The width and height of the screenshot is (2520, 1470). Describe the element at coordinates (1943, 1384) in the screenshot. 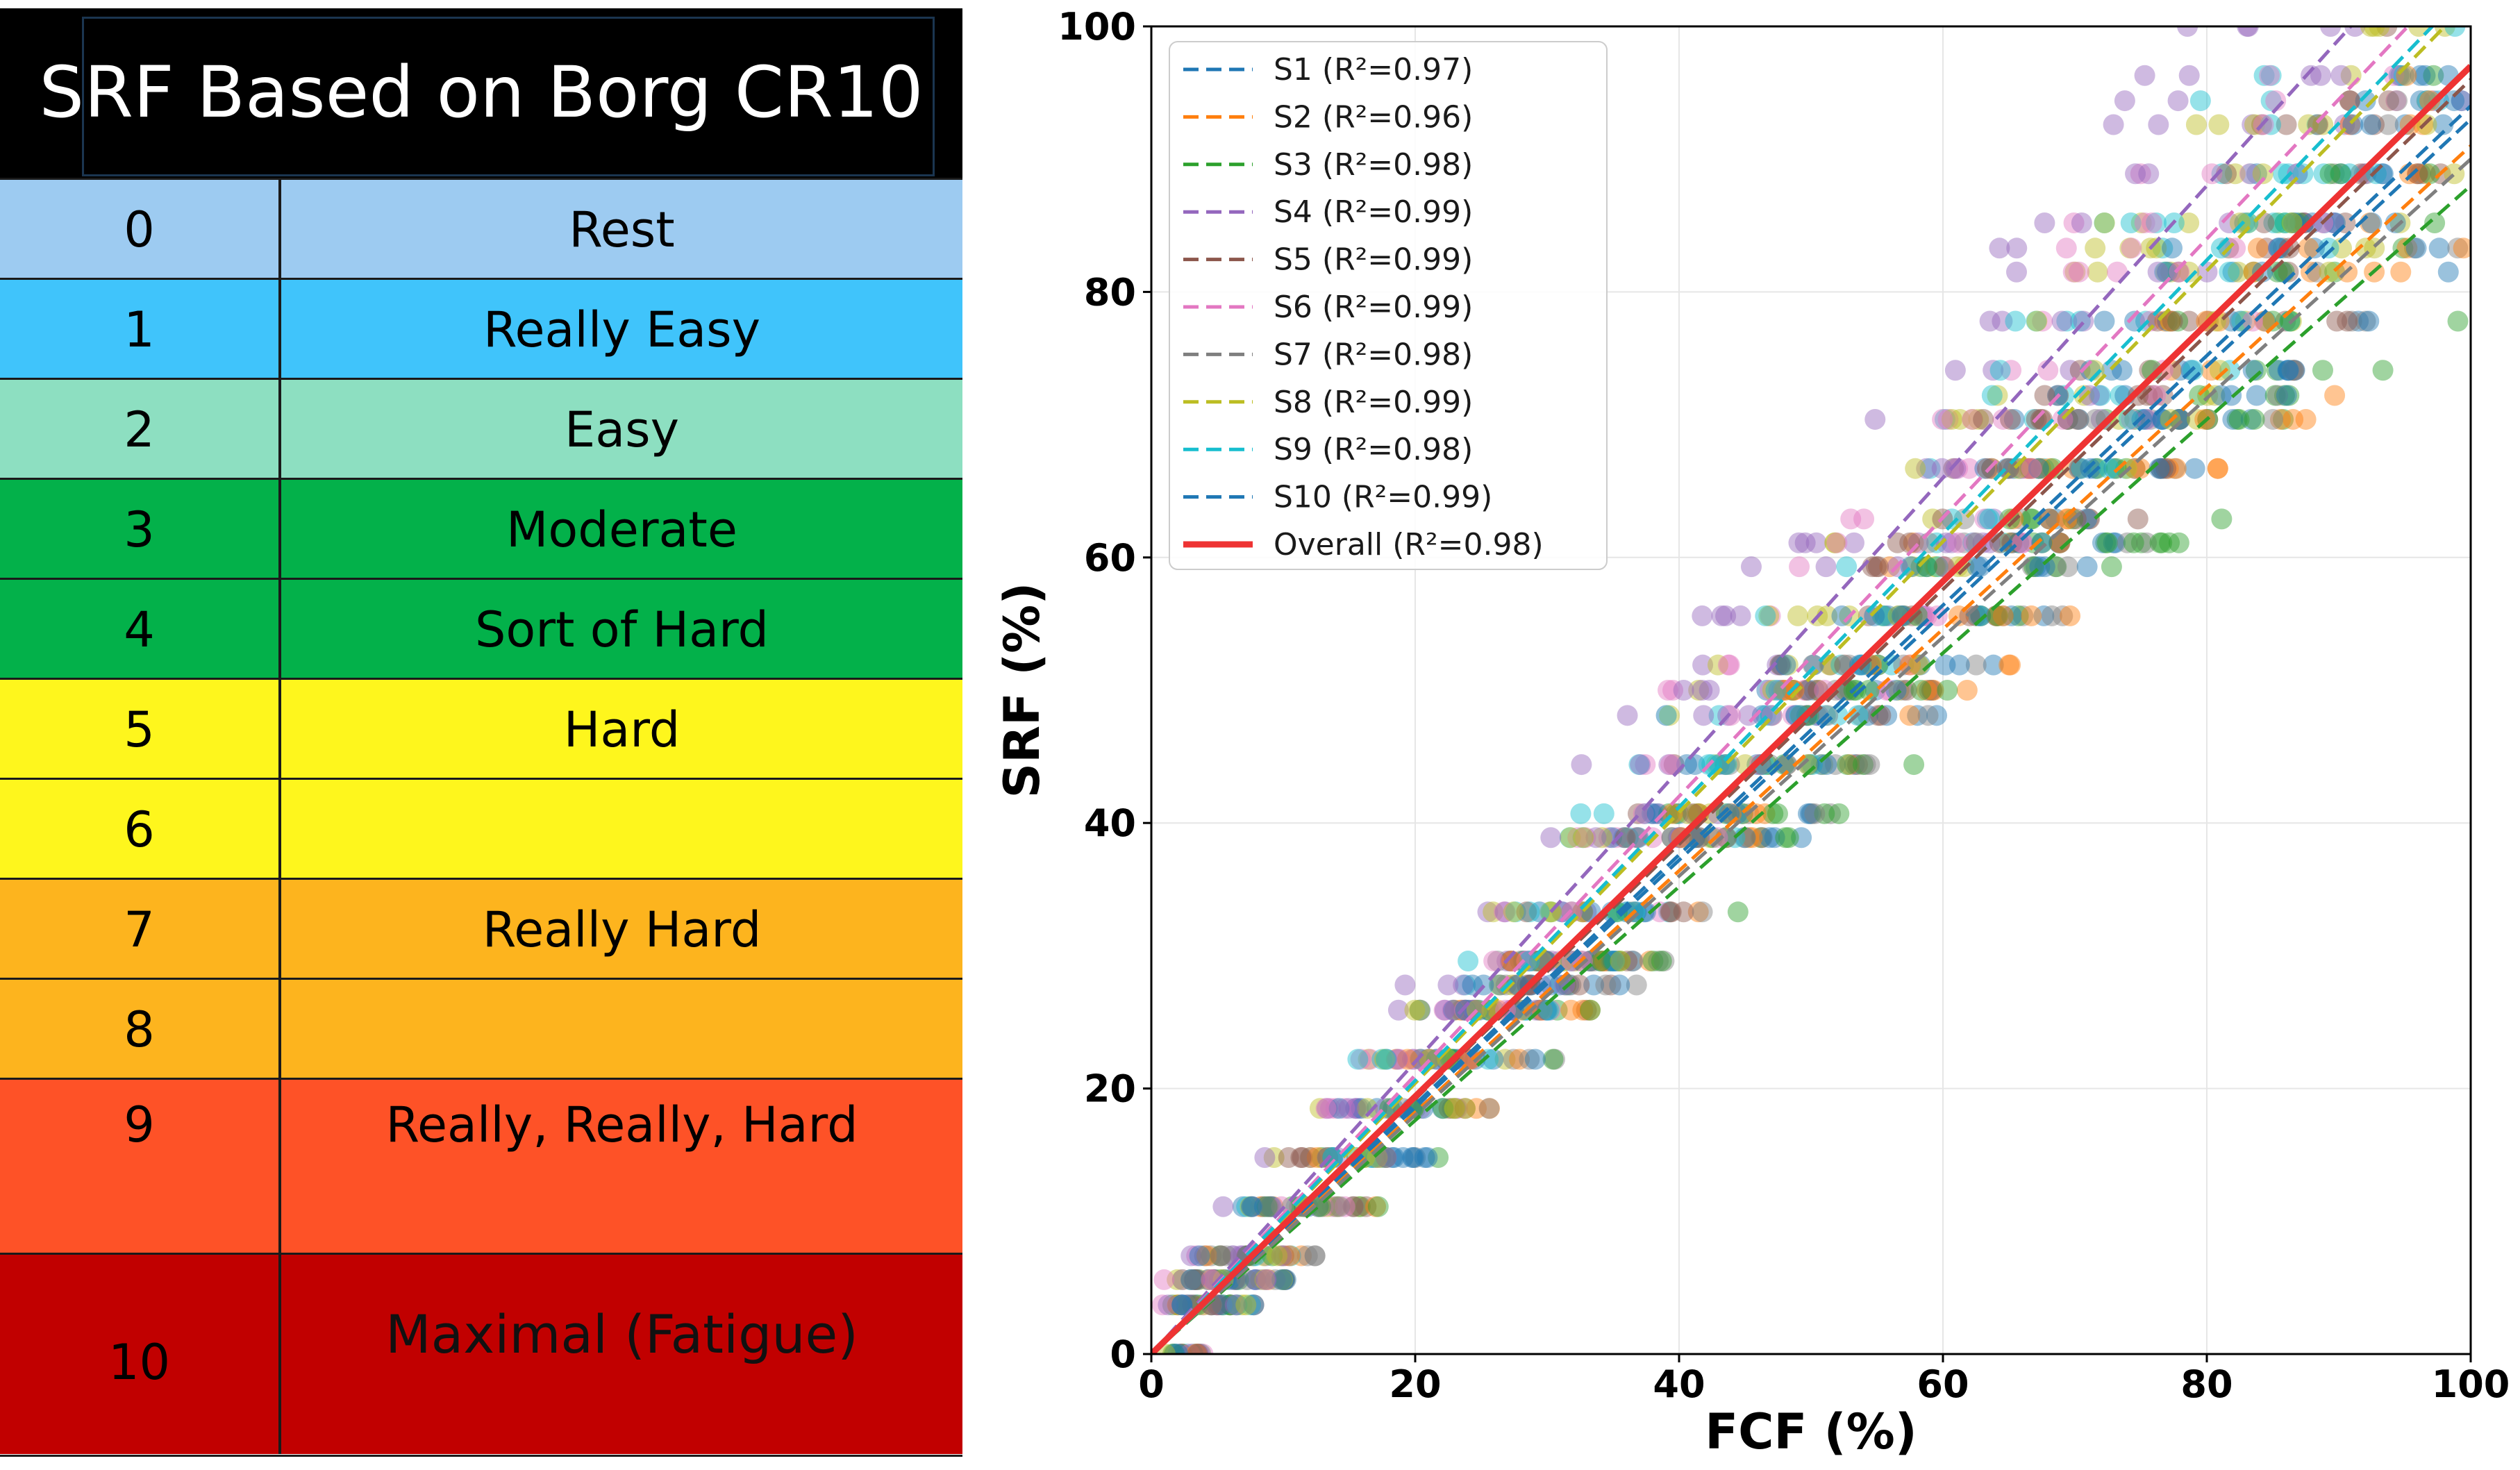

I see `x-tick-label: 60` at that location.